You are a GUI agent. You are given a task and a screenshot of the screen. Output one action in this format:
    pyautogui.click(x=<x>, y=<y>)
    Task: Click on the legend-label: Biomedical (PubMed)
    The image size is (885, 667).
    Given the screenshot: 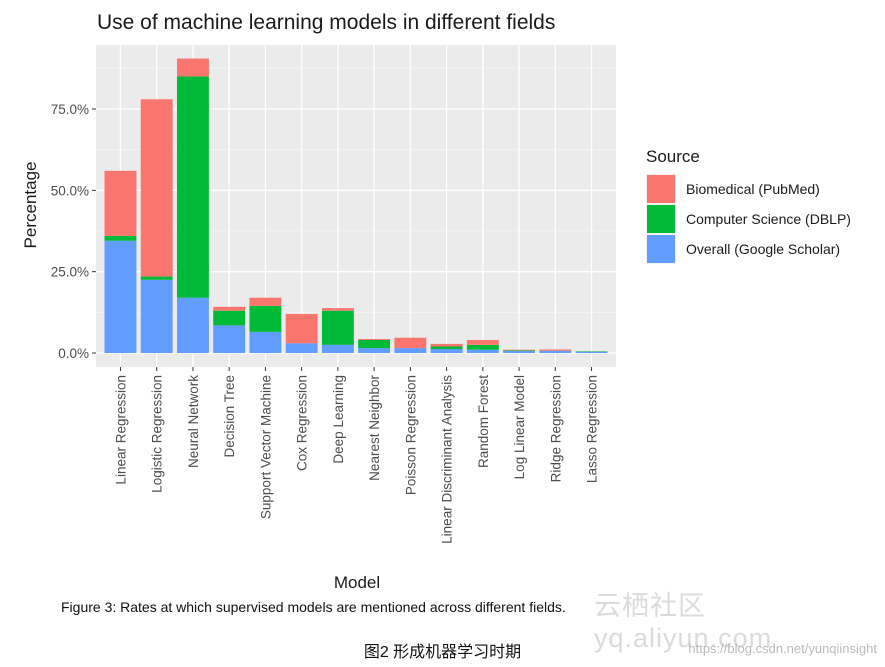 What is the action you would take?
    pyautogui.click(x=753, y=189)
    